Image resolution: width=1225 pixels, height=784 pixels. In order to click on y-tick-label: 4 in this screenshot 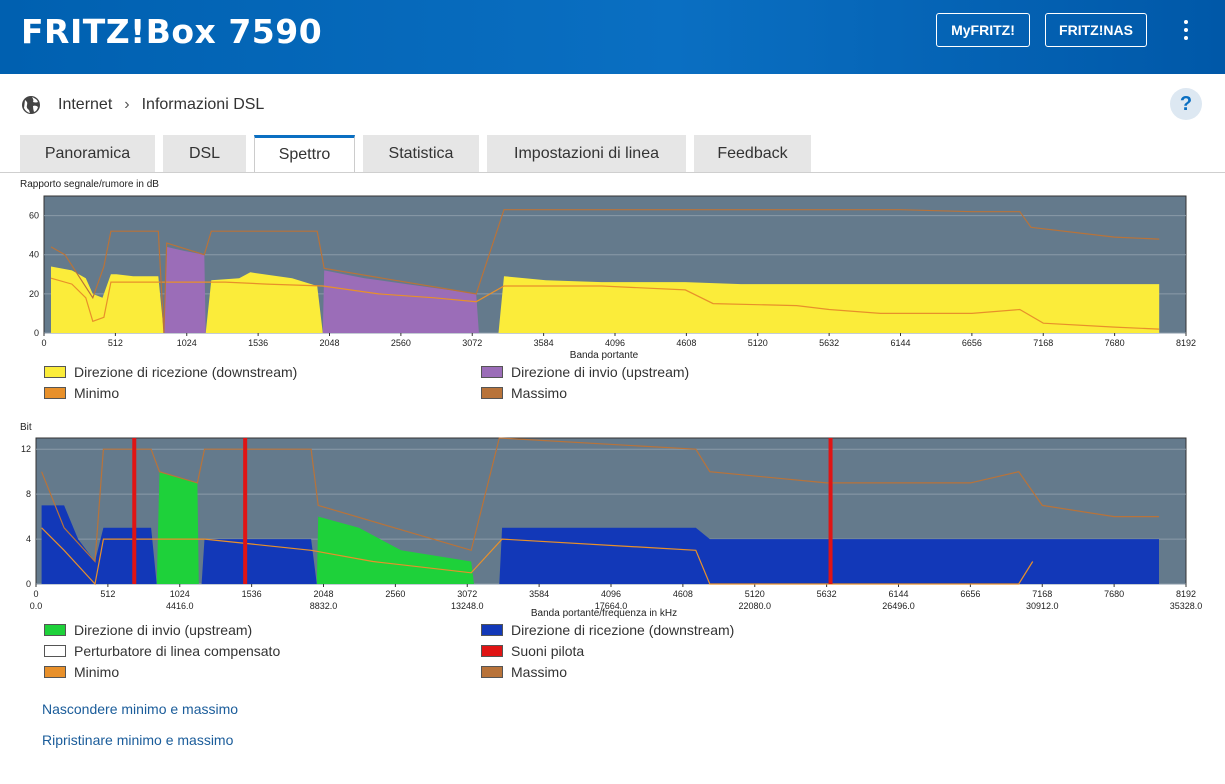, I will do `click(28, 539)`.